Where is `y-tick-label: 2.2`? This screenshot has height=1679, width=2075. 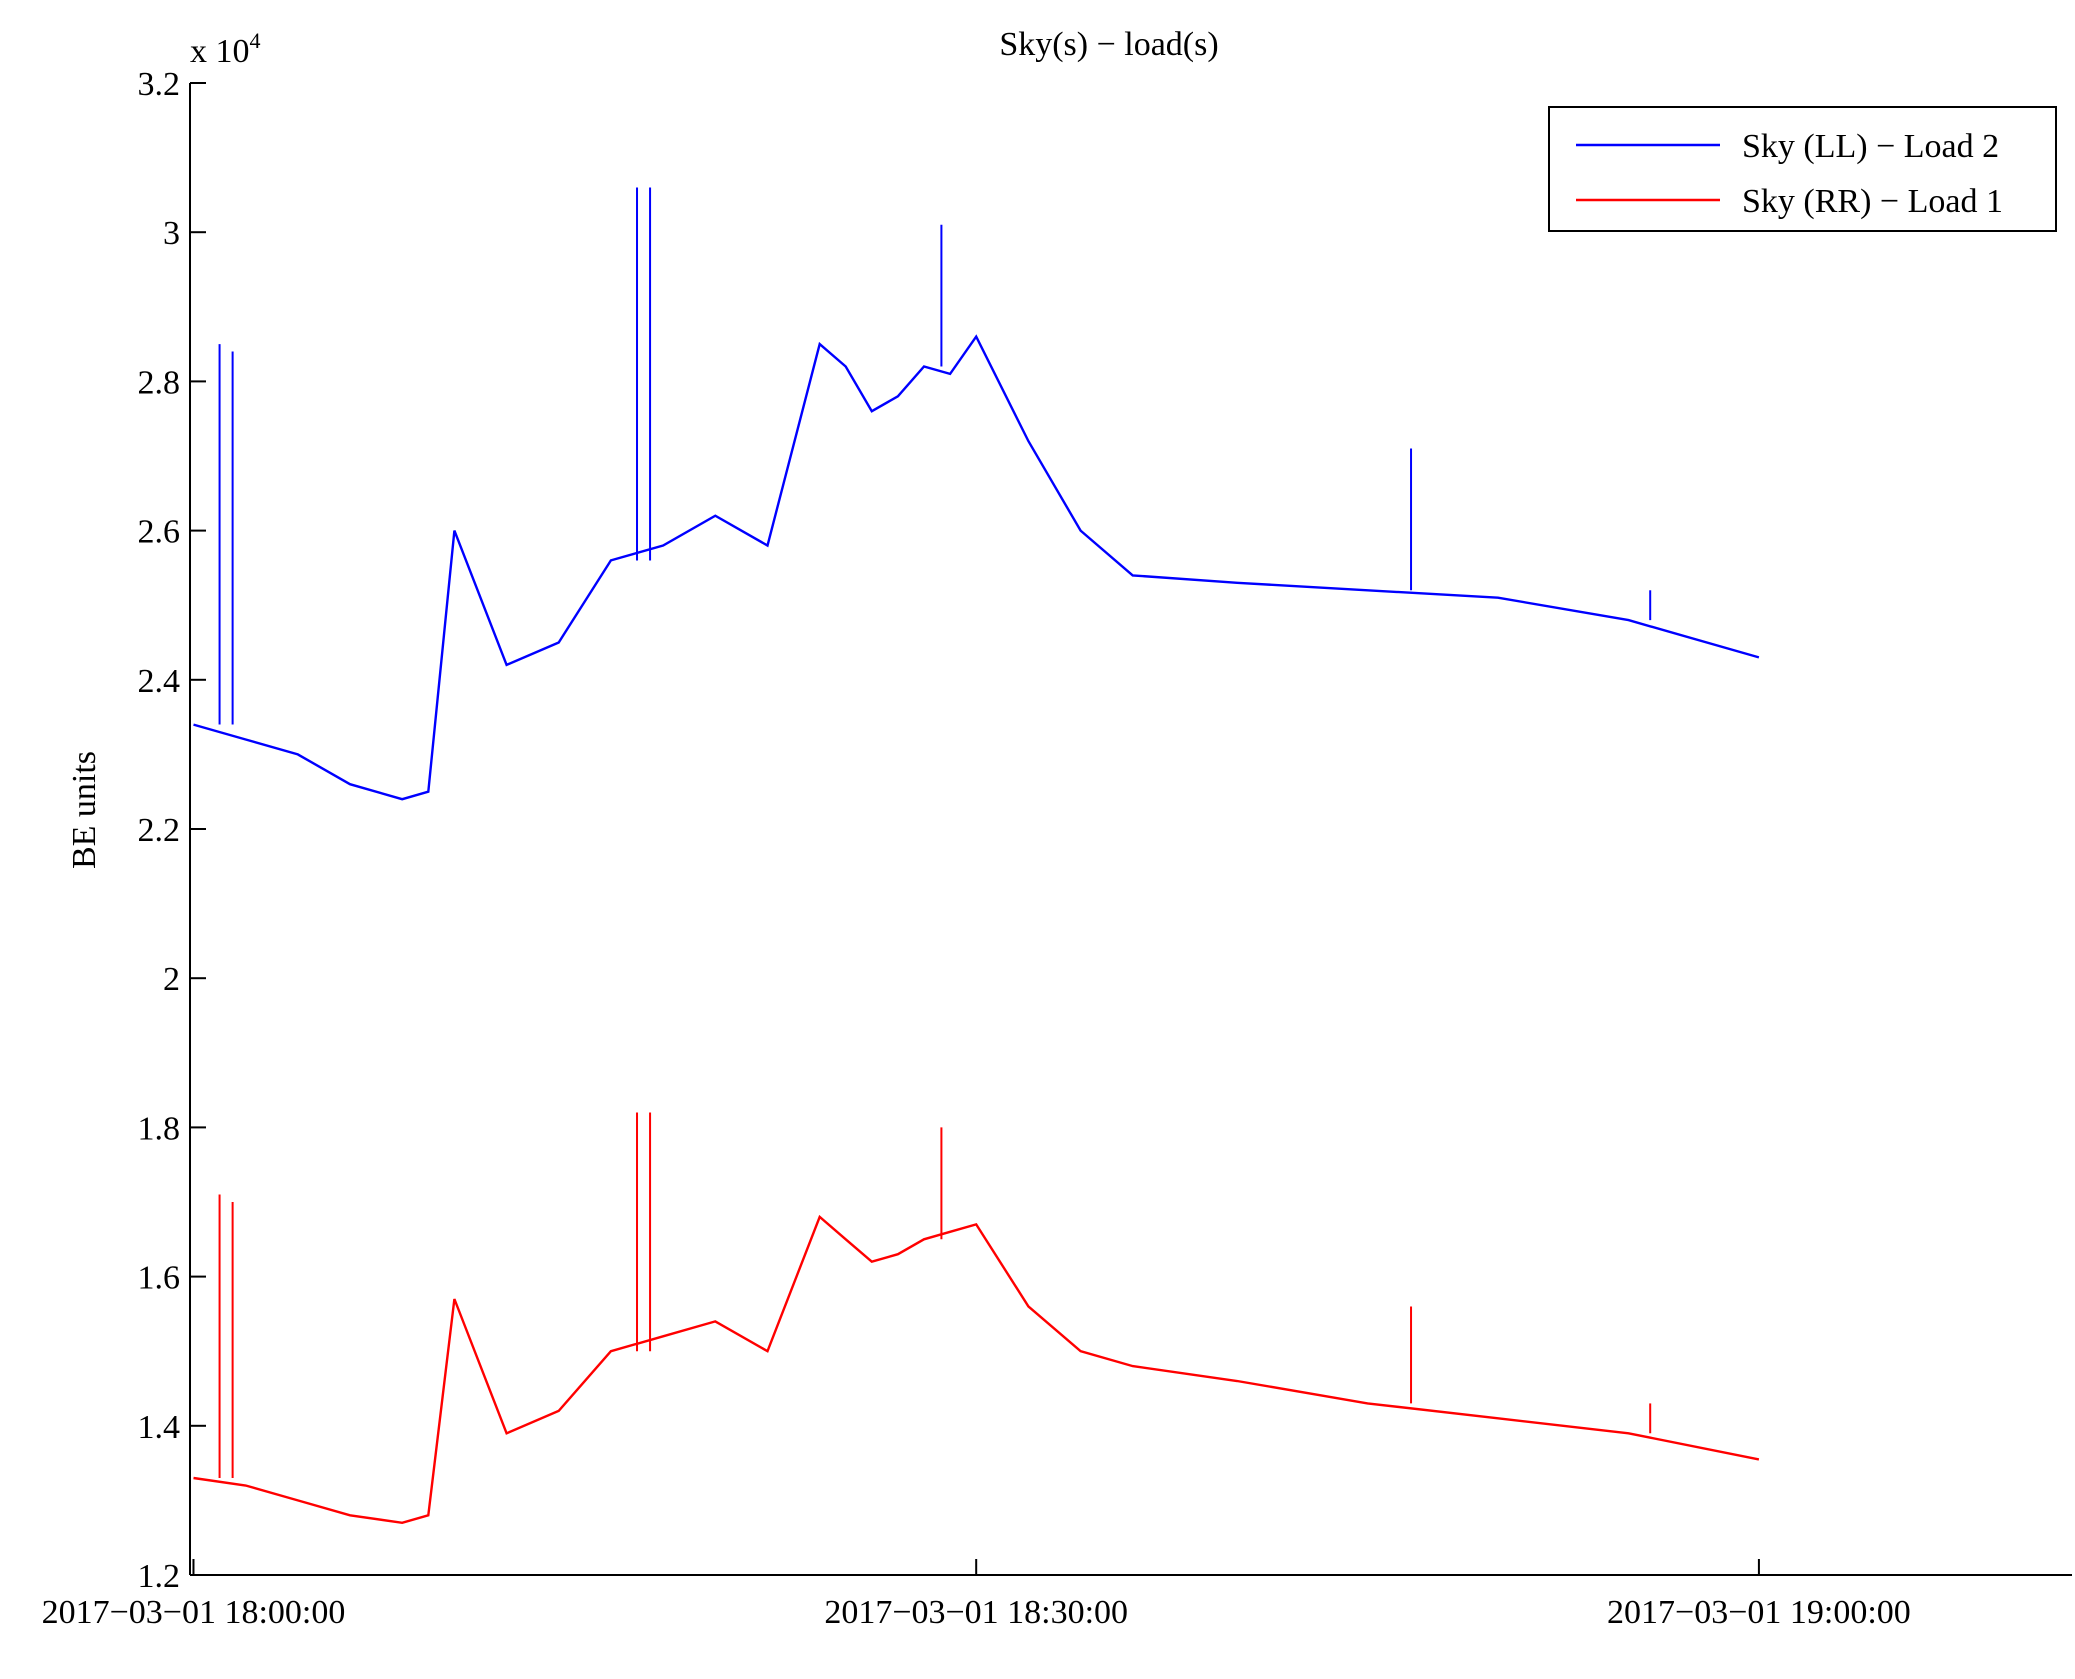
y-tick-label: 2.2 is located at coordinates (159, 830).